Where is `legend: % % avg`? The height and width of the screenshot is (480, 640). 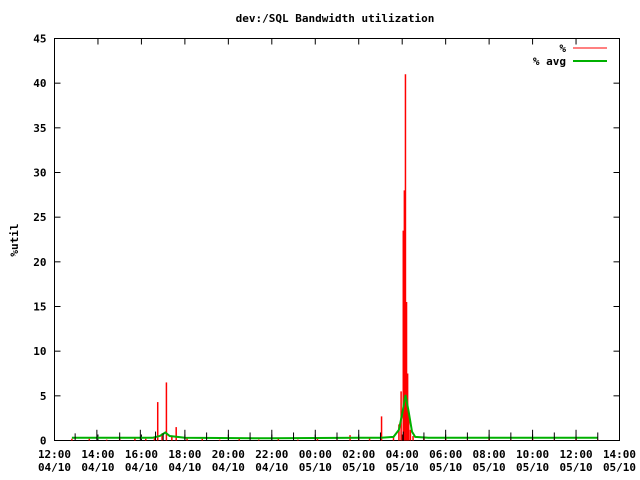
legend: % % avg is located at coordinates (570, 55).